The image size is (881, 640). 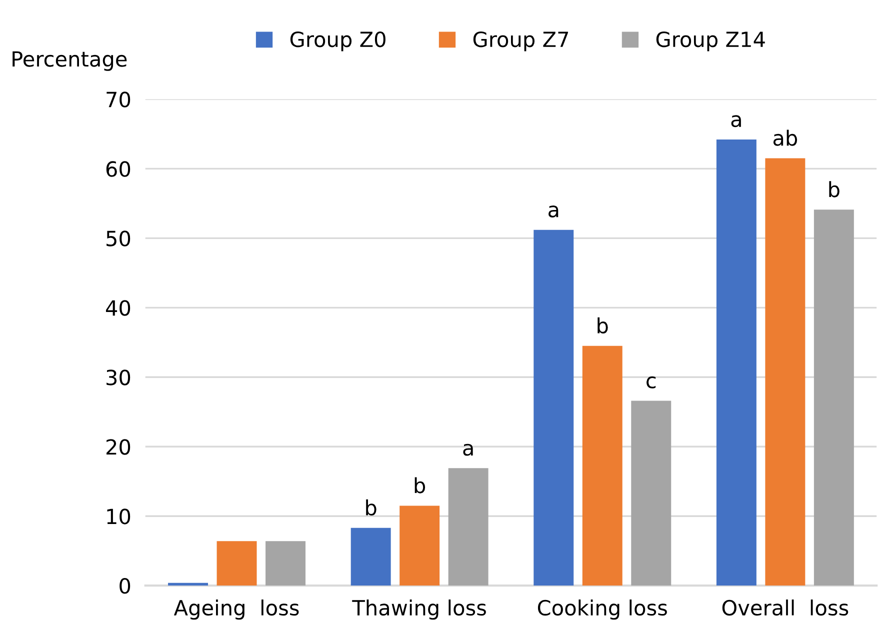 I want to click on legend-label: Group Z0, so click(x=338, y=41).